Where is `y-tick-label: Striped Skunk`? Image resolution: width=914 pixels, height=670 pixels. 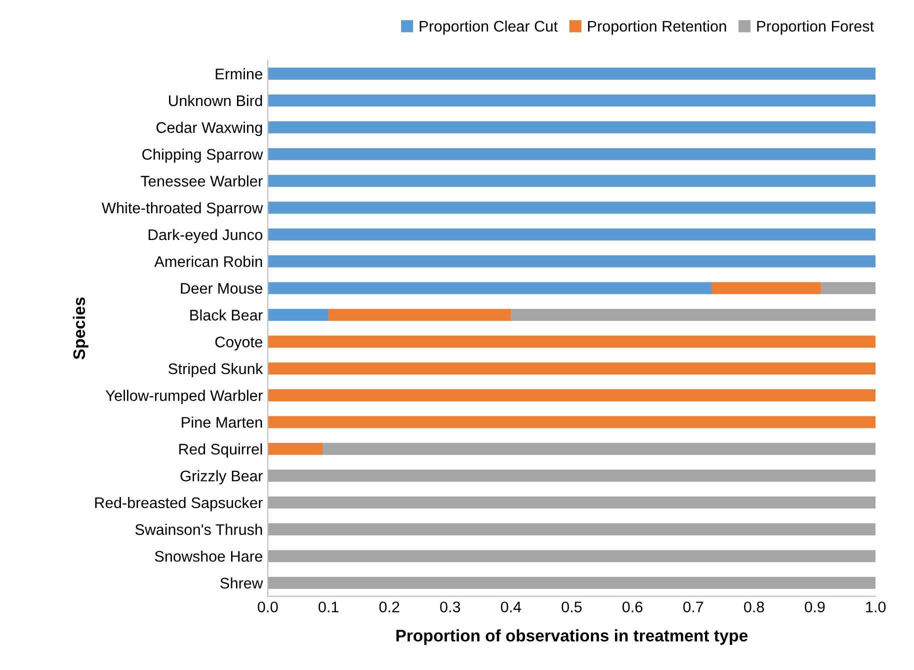 y-tick-label: Striped Skunk is located at coordinates (215, 370).